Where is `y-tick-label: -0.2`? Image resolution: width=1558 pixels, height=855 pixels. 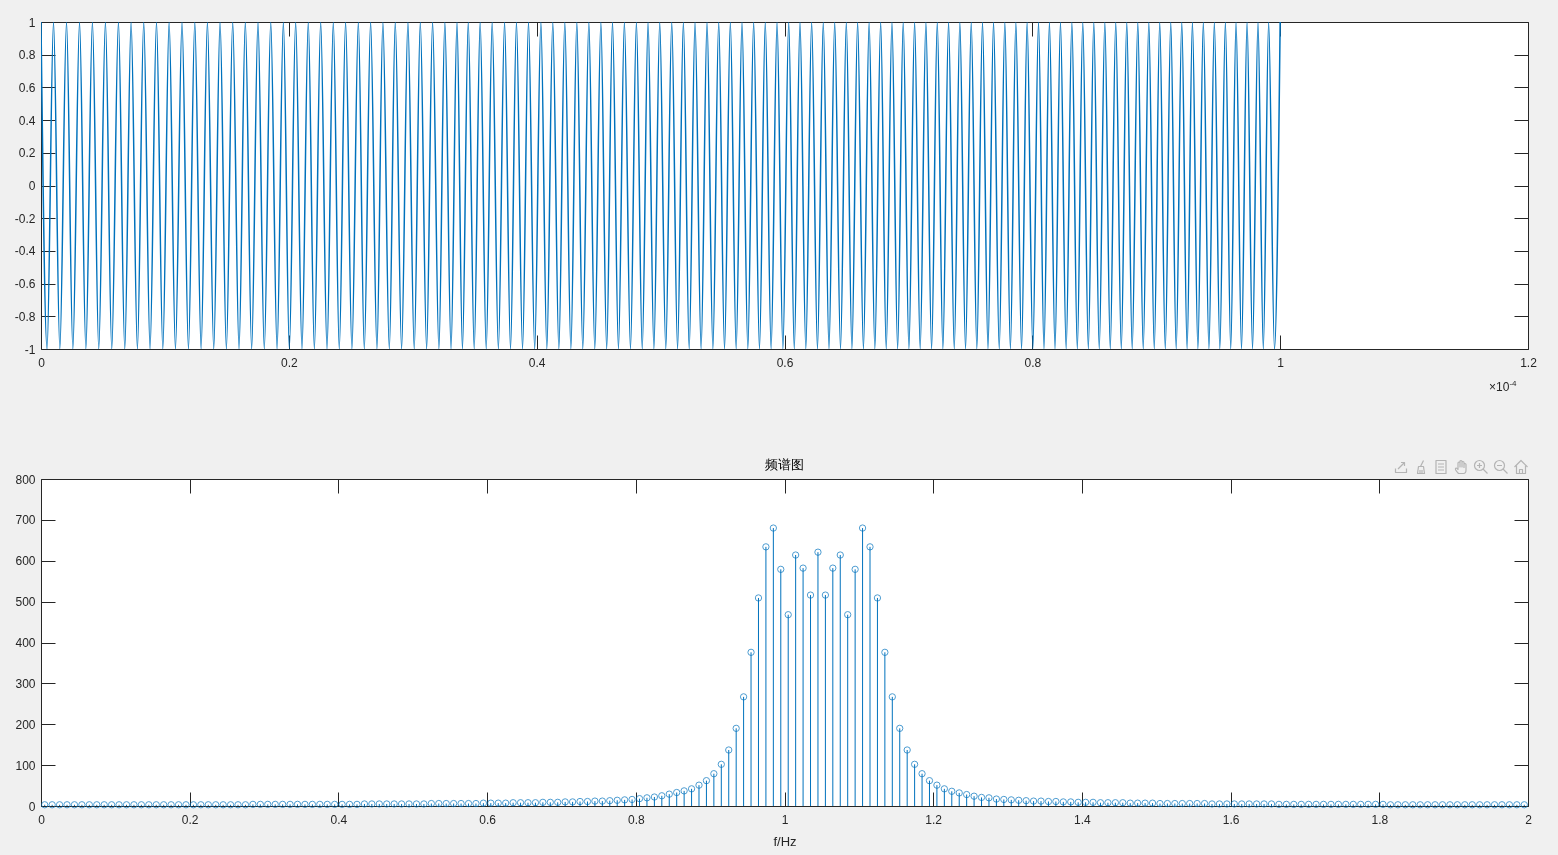
y-tick-label: -0.2 is located at coordinates (25, 218).